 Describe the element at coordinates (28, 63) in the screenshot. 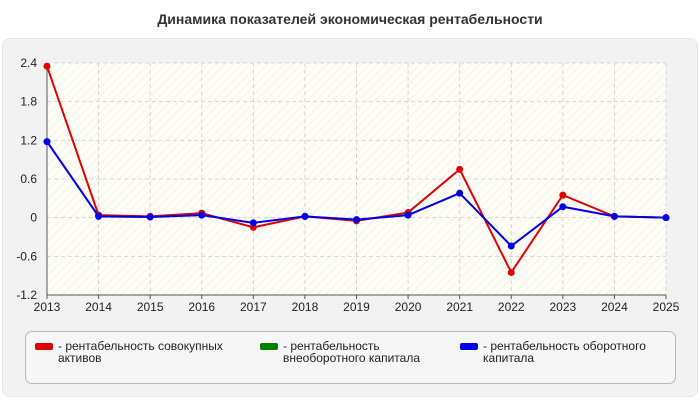

I see `y-tick-label: 2.4` at that location.